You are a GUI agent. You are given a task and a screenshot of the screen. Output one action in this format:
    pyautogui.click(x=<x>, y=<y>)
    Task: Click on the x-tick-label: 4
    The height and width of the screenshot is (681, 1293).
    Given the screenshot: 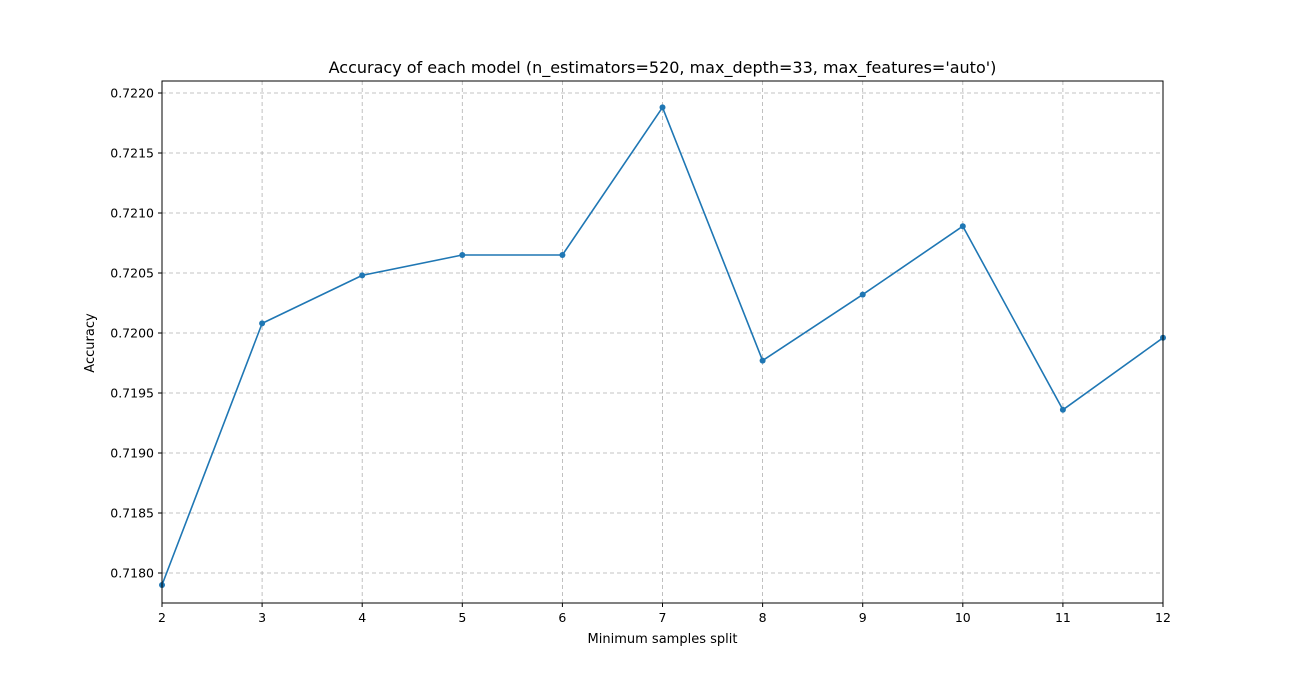 What is the action you would take?
    pyautogui.click(x=362, y=617)
    